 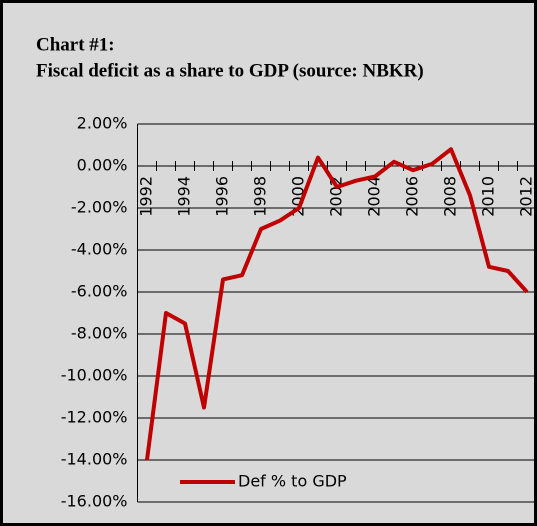 I want to click on legend-label: Def % to GDP, so click(x=292, y=481).